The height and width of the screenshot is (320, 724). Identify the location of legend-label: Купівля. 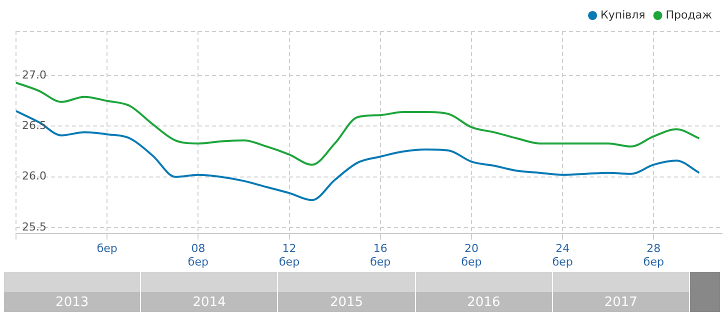
(623, 15).